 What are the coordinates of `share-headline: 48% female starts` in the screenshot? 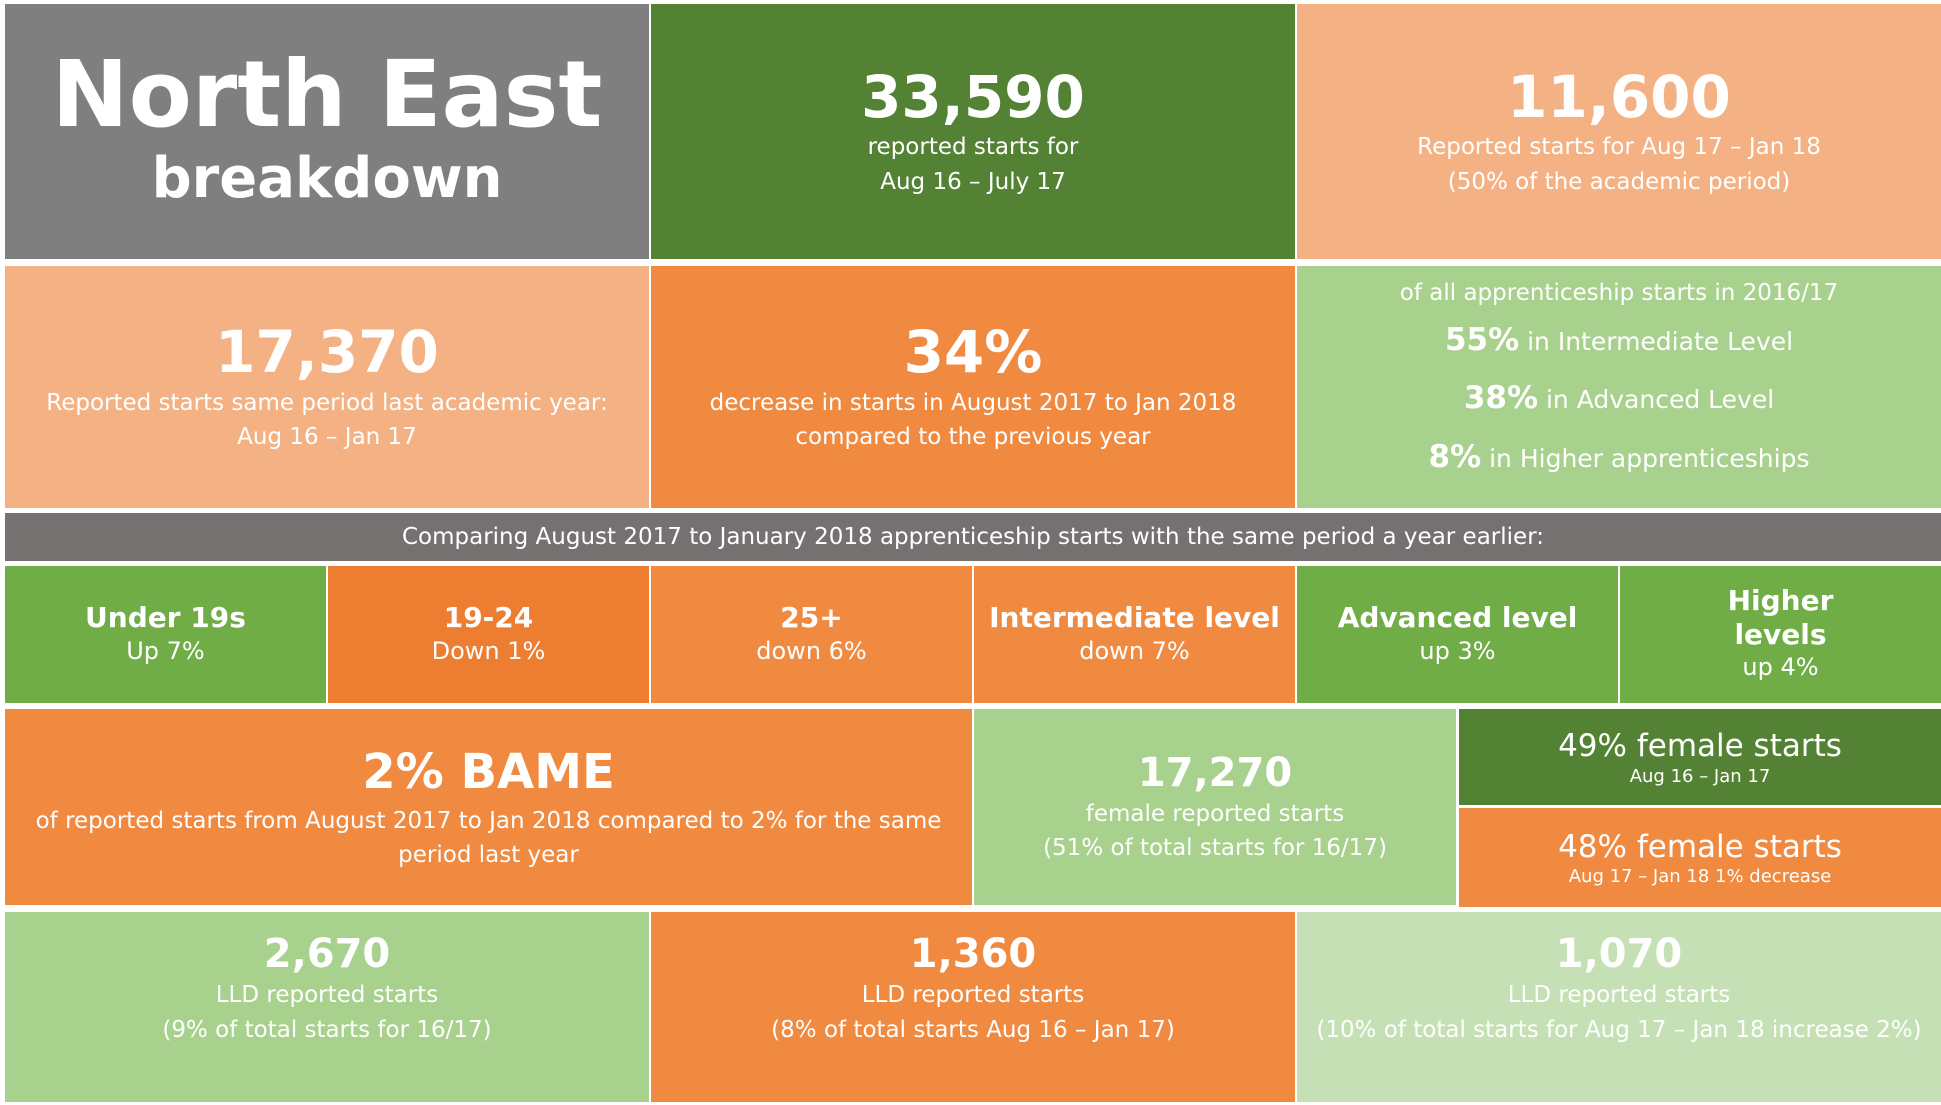 It's located at (1700, 846).